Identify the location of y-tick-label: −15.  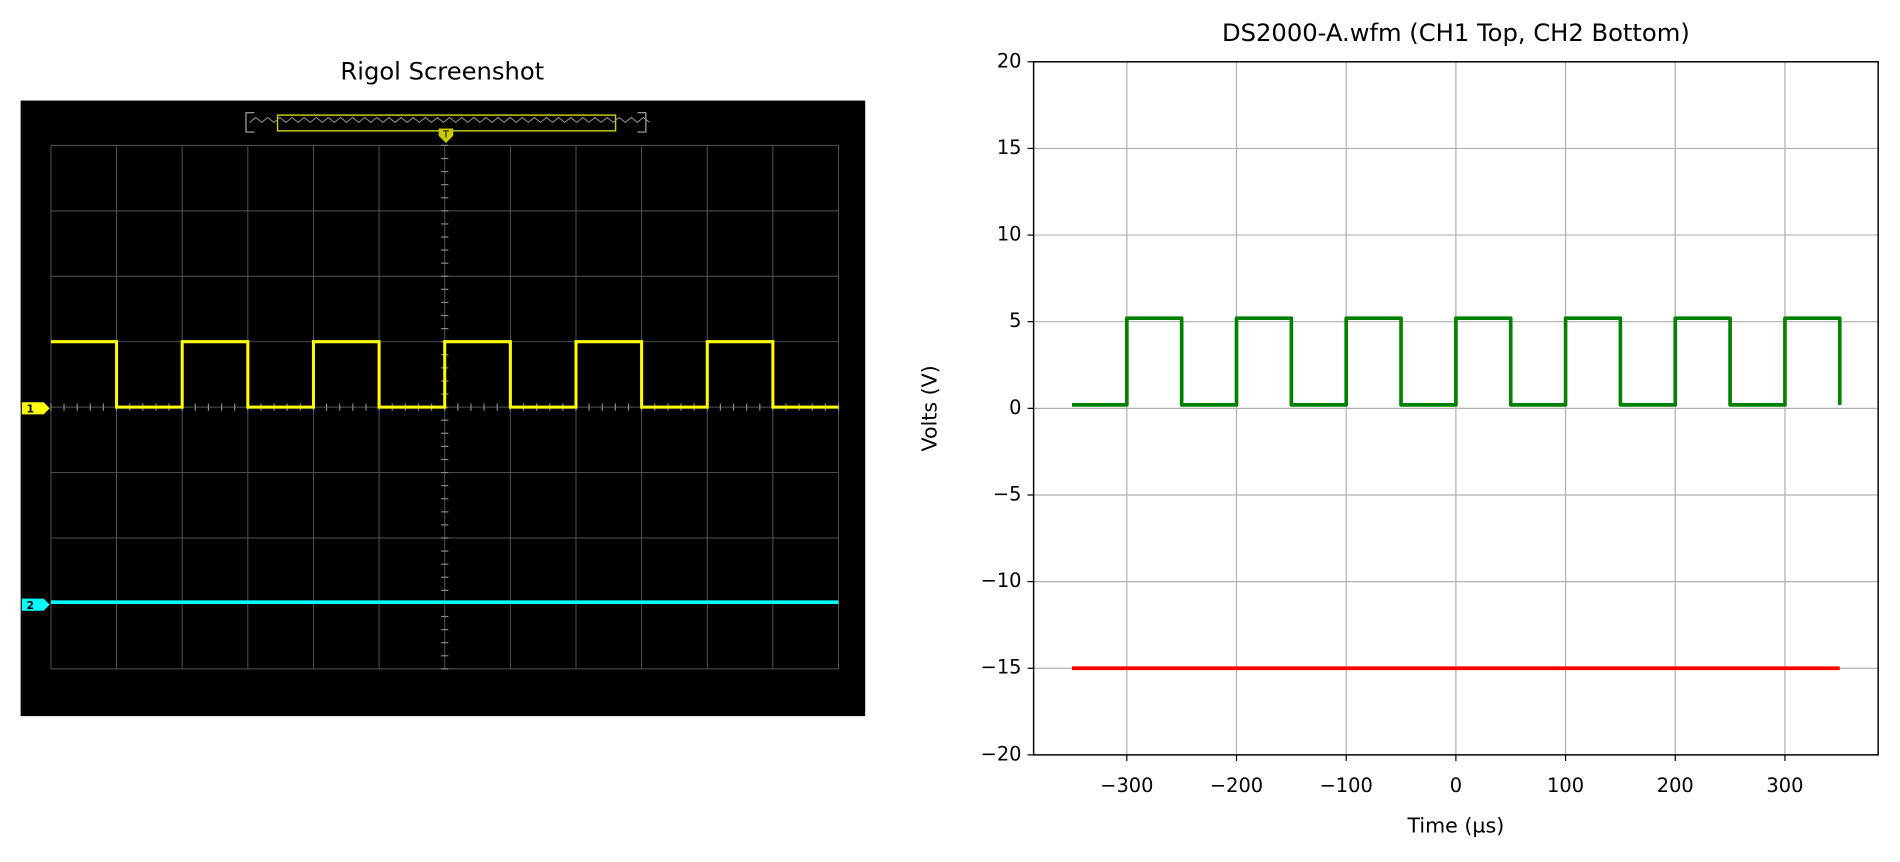
(1001, 667).